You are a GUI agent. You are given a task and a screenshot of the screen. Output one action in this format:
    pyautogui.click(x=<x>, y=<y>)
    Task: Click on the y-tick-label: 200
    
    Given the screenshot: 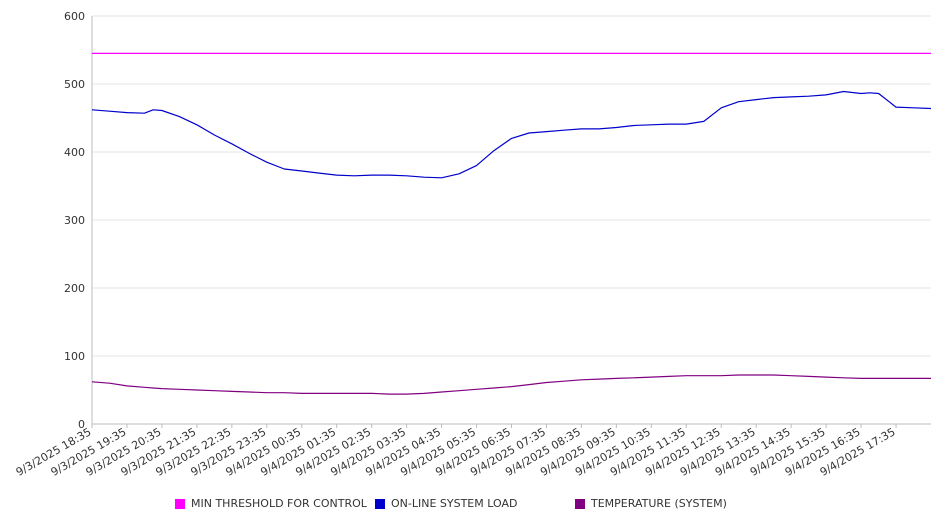 What is the action you would take?
    pyautogui.click(x=74, y=288)
    